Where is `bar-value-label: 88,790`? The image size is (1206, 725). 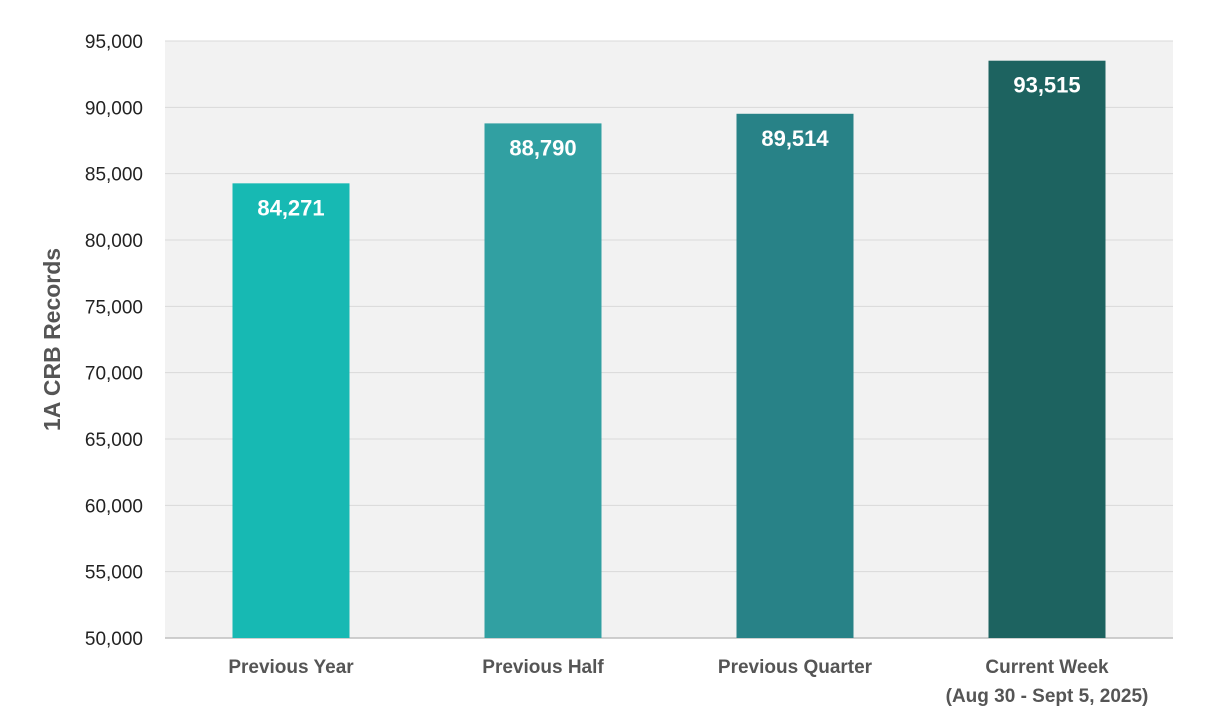
bar-value-label: 88,790 is located at coordinates (542, 147).